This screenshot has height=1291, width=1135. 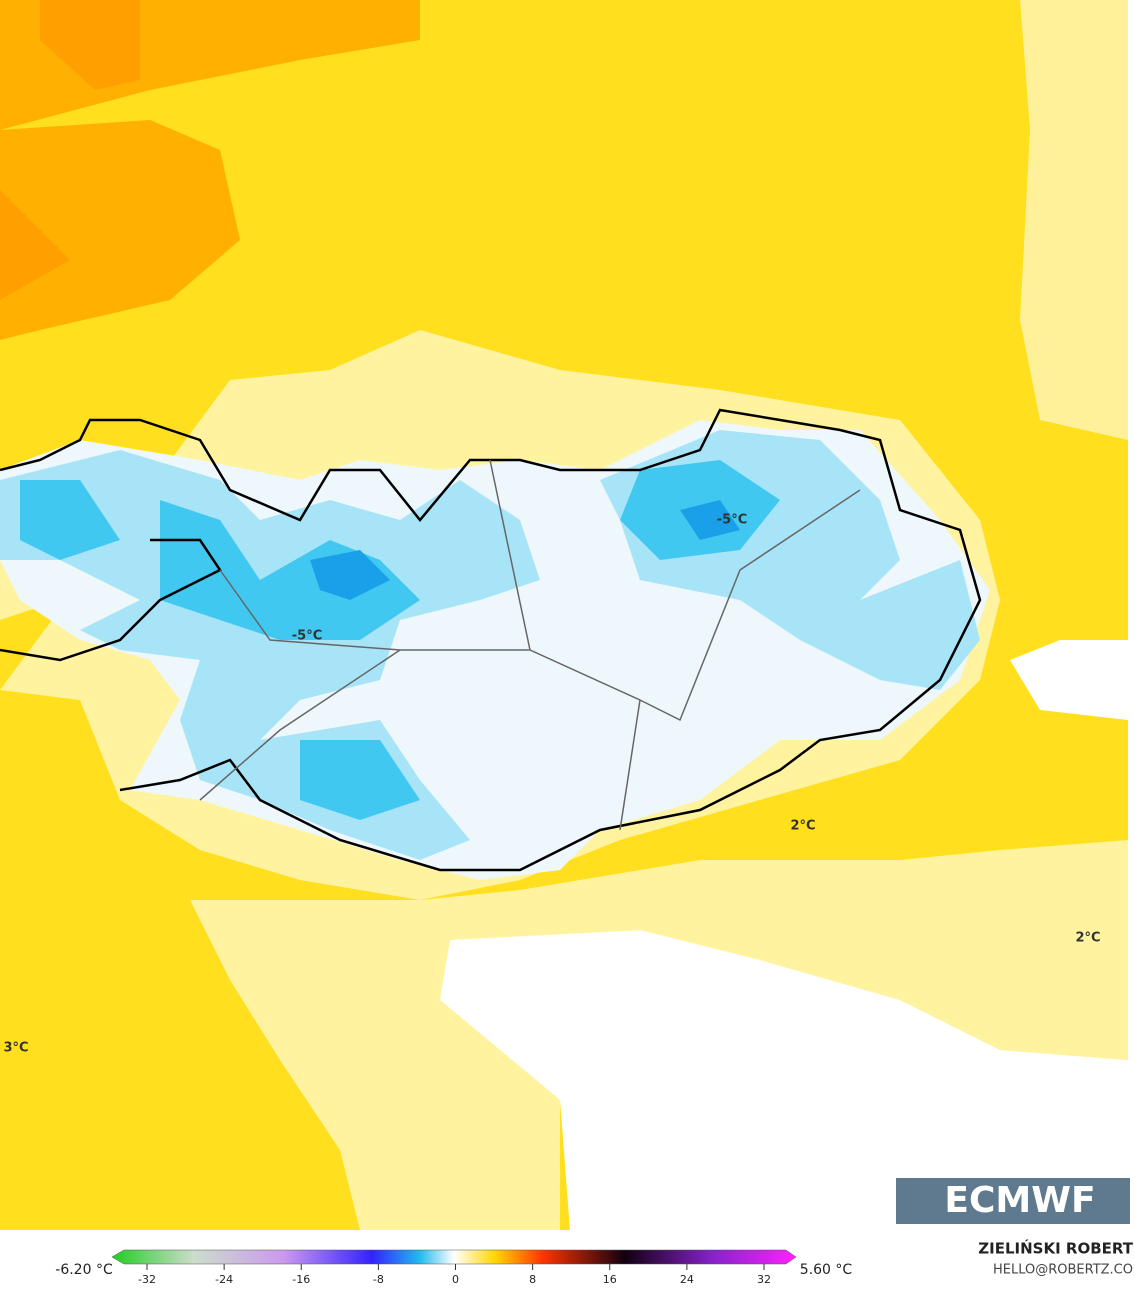 What do you see at coordinates (1055, 1248) in the screenshot?
I see `author: ZIELIŃSKI ROBERT` at bounding box center [1055, 1248].